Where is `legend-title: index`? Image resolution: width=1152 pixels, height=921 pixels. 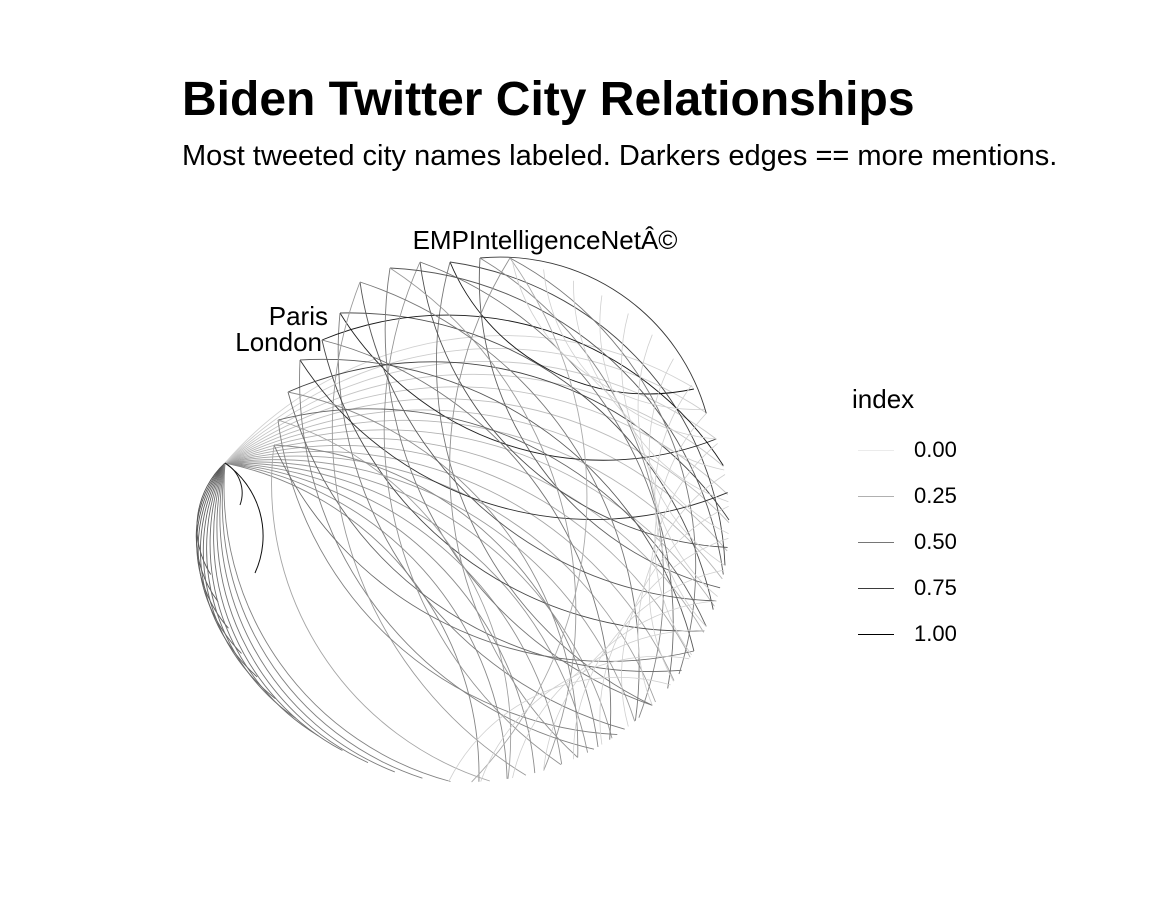
legend-title: index is located at coordinates (883, 399).